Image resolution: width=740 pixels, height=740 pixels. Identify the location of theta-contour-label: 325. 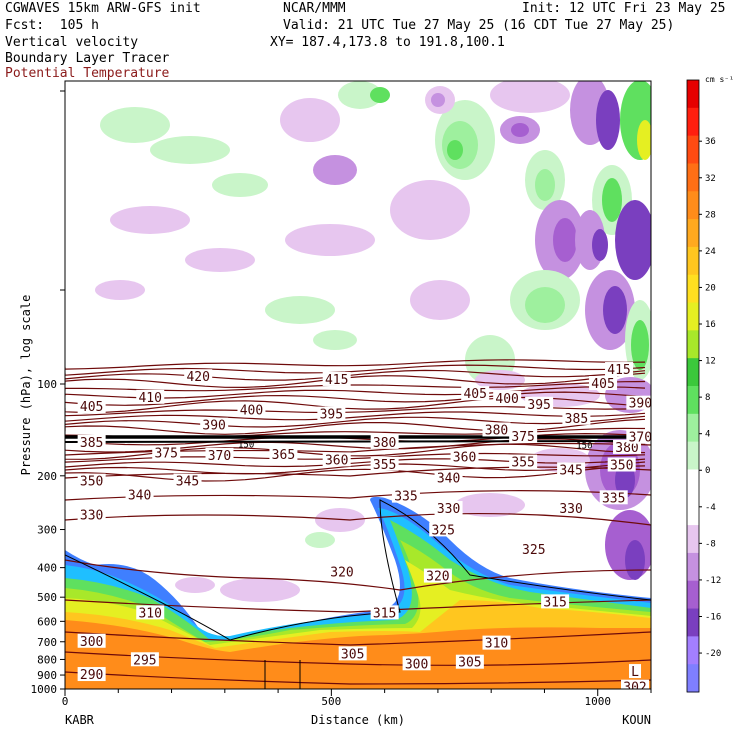
(442, 530).